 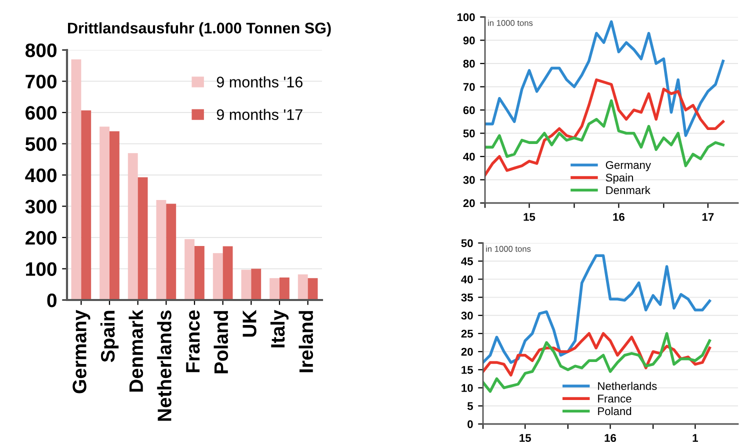 What do you see at coordinates (615, 411) in the screenshot?
I see `legend-label: Poland` at bounding box center [615, 411].